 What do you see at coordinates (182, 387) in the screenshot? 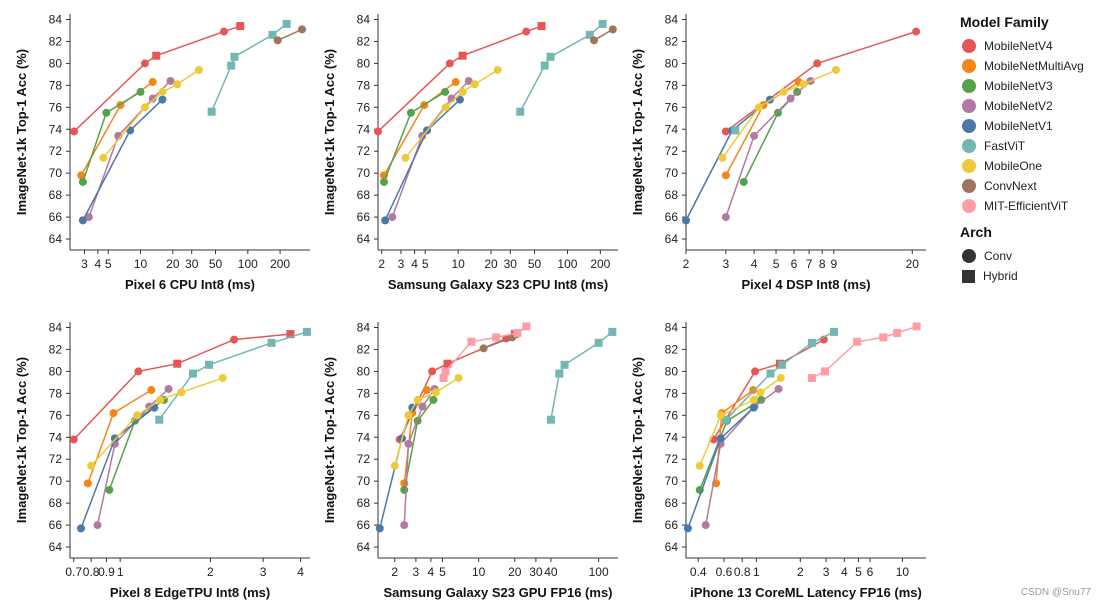
I see `series-mobilenetv4` at bounding box center [182, 387].